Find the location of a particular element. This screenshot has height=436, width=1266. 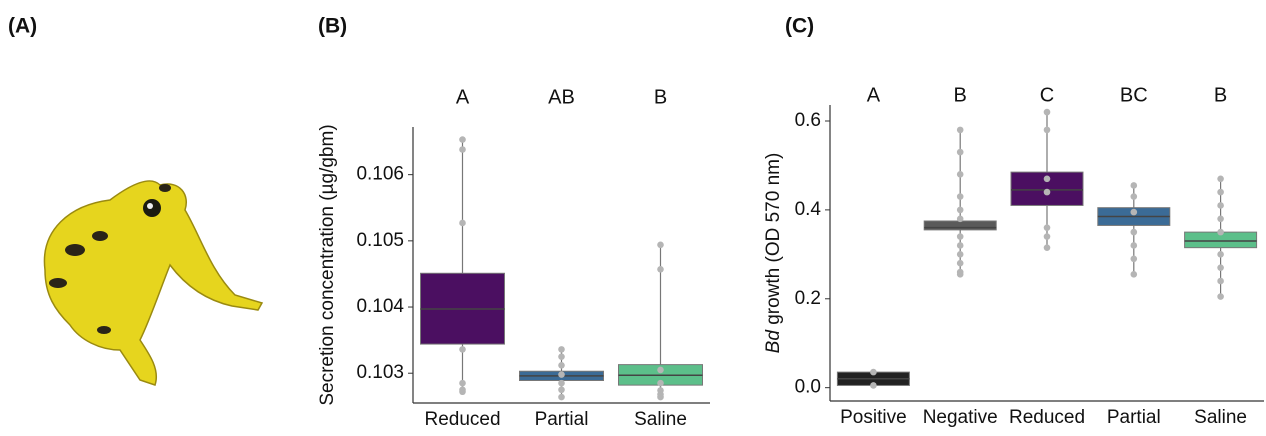

y-tick-label: 0.105 is located at coordinates (380, 240).